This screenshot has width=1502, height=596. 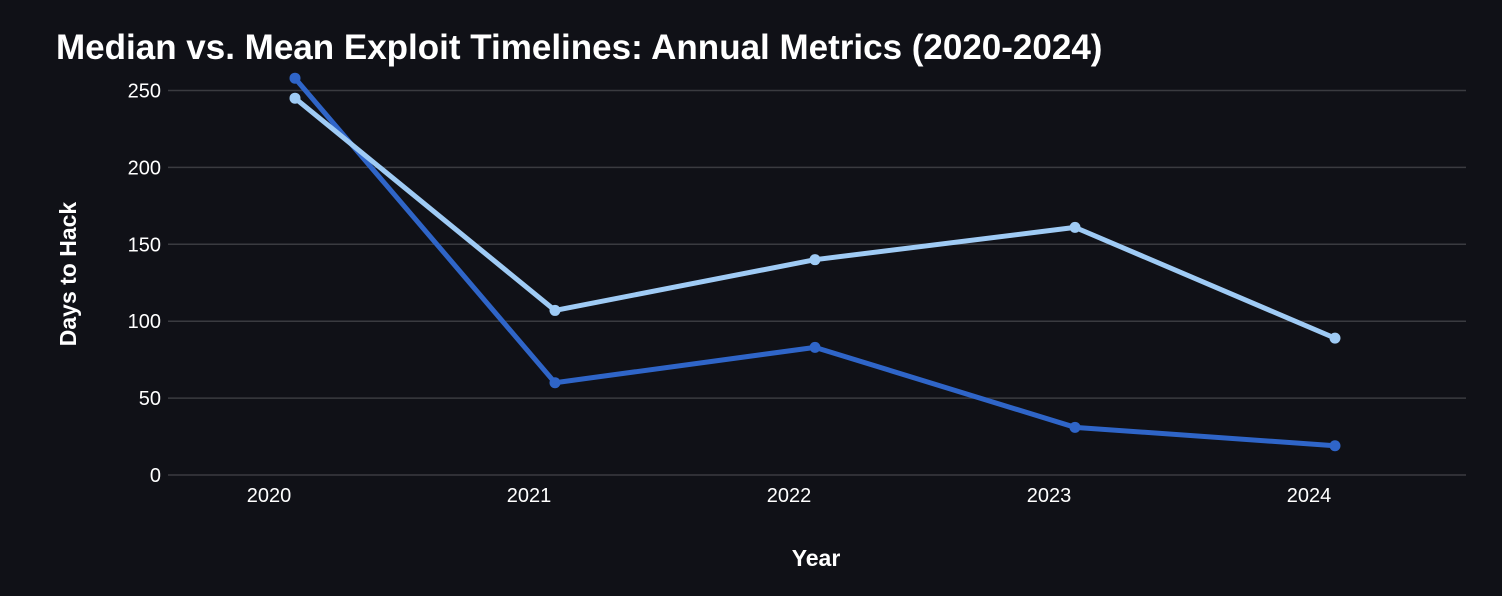 What do you see at coordinates (144, 168) in the screenshot?
I see `y-tick-label: 200` at bounding box center [144, 168].